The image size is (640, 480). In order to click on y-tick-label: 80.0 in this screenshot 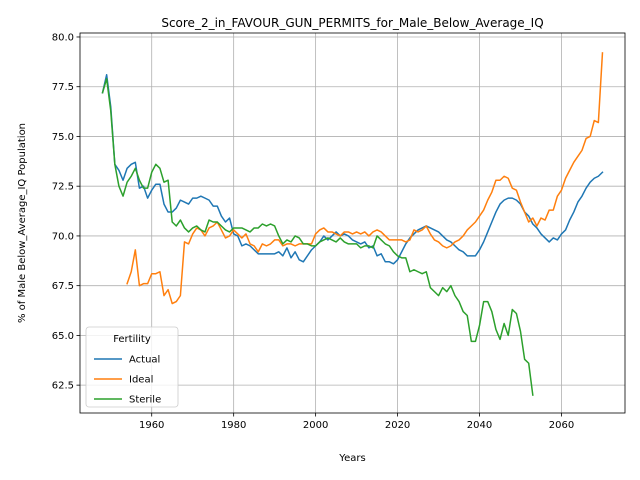, I will do `click(63, 37)`.